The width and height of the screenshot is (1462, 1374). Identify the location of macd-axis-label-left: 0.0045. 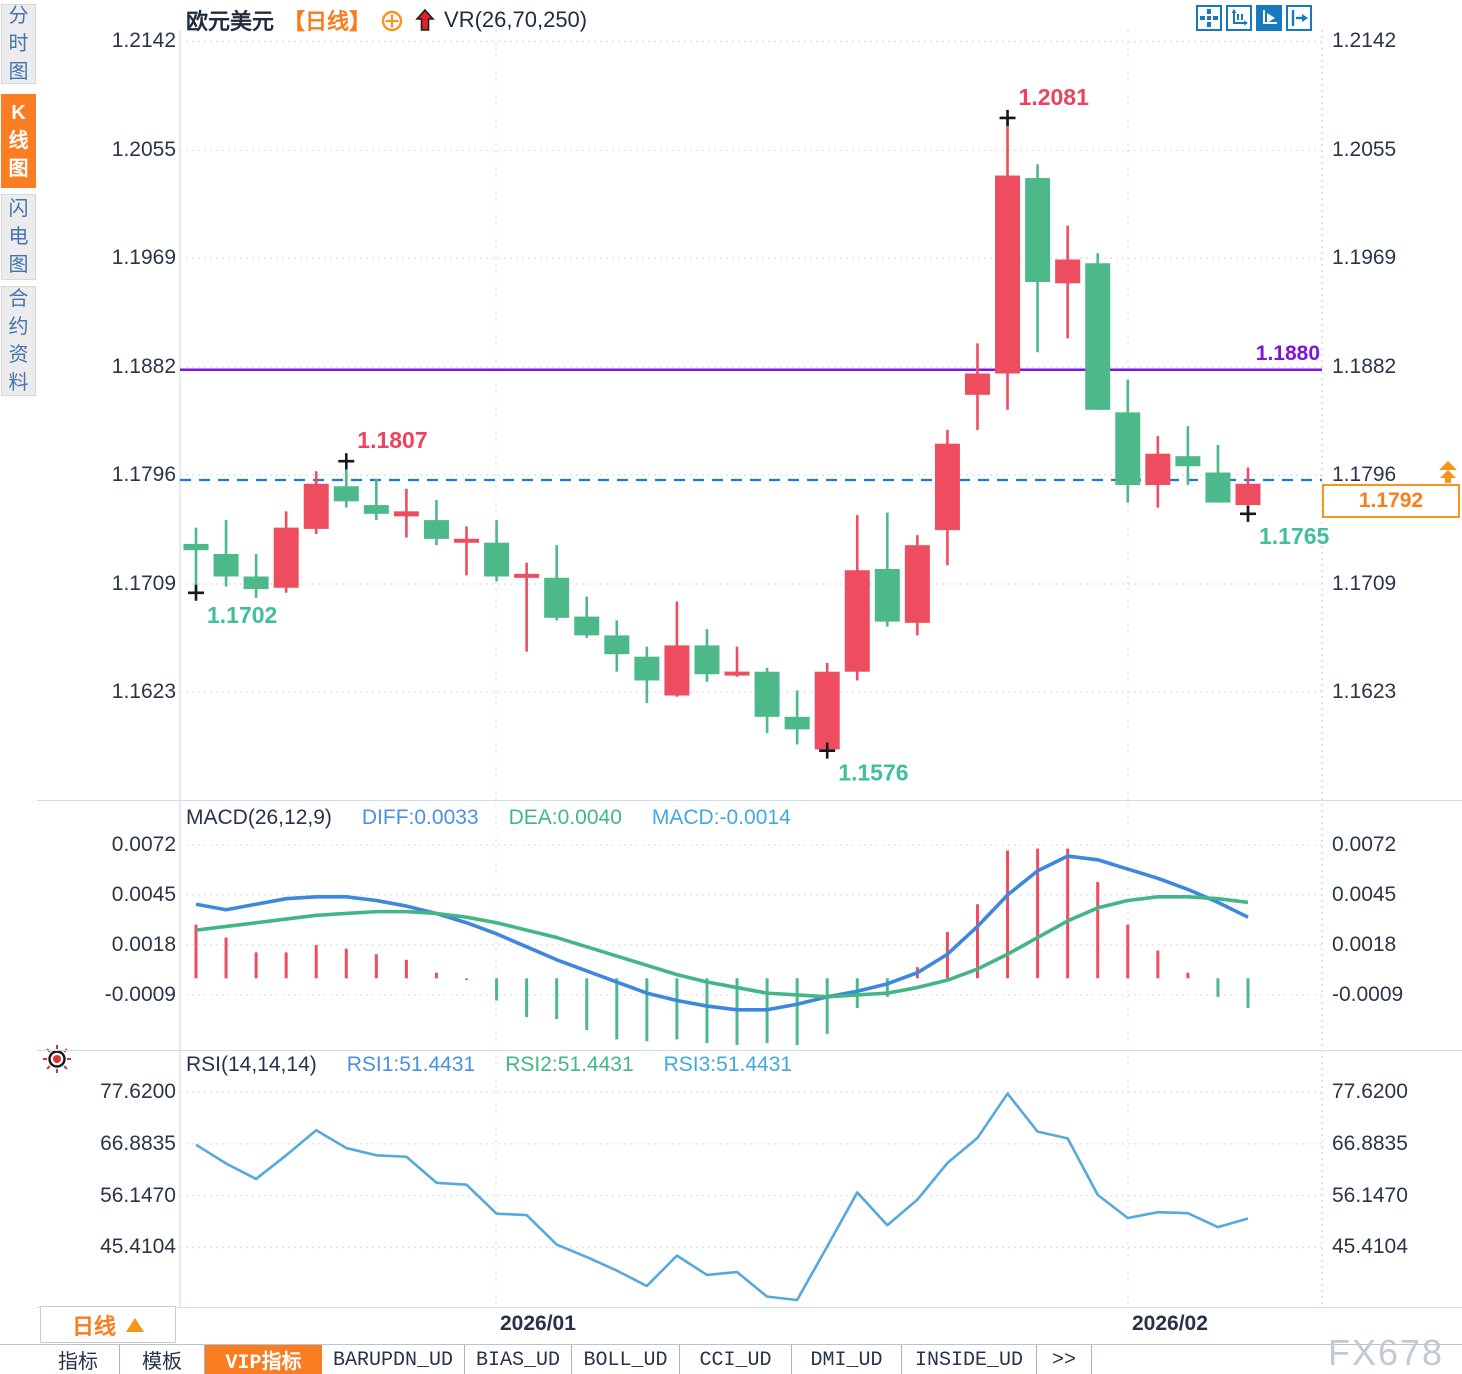
(143, 894).